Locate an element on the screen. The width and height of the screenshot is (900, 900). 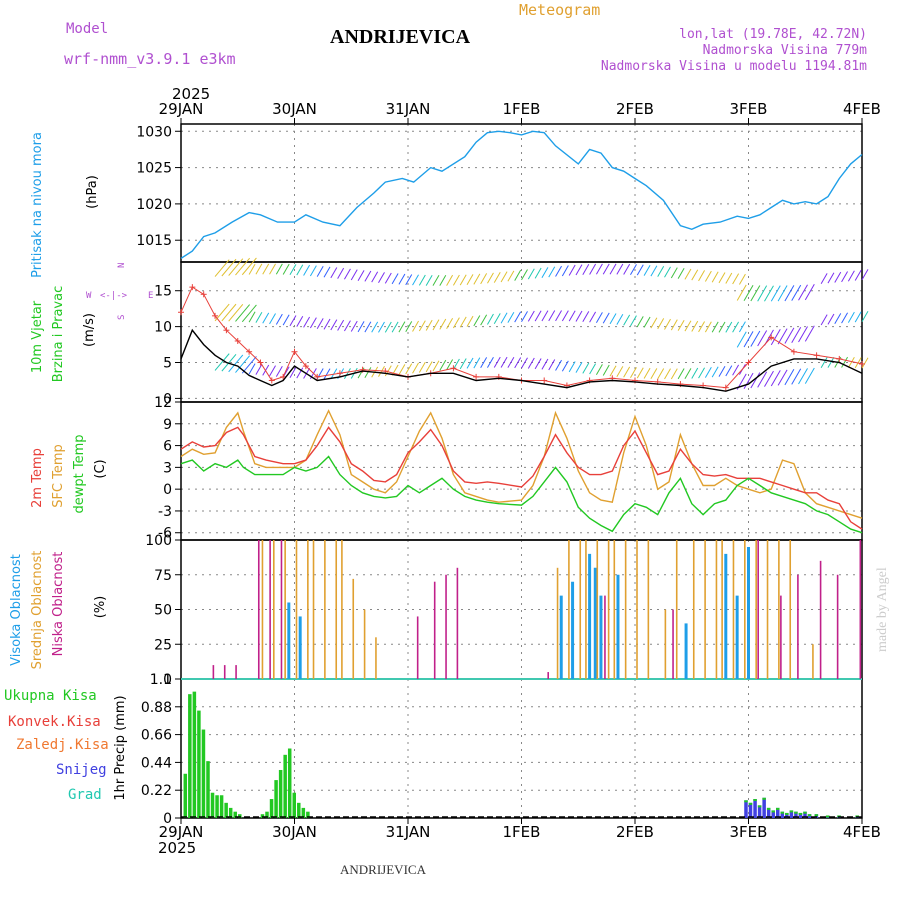
y-tick-label: 15 is located at coordinates (163, 292).